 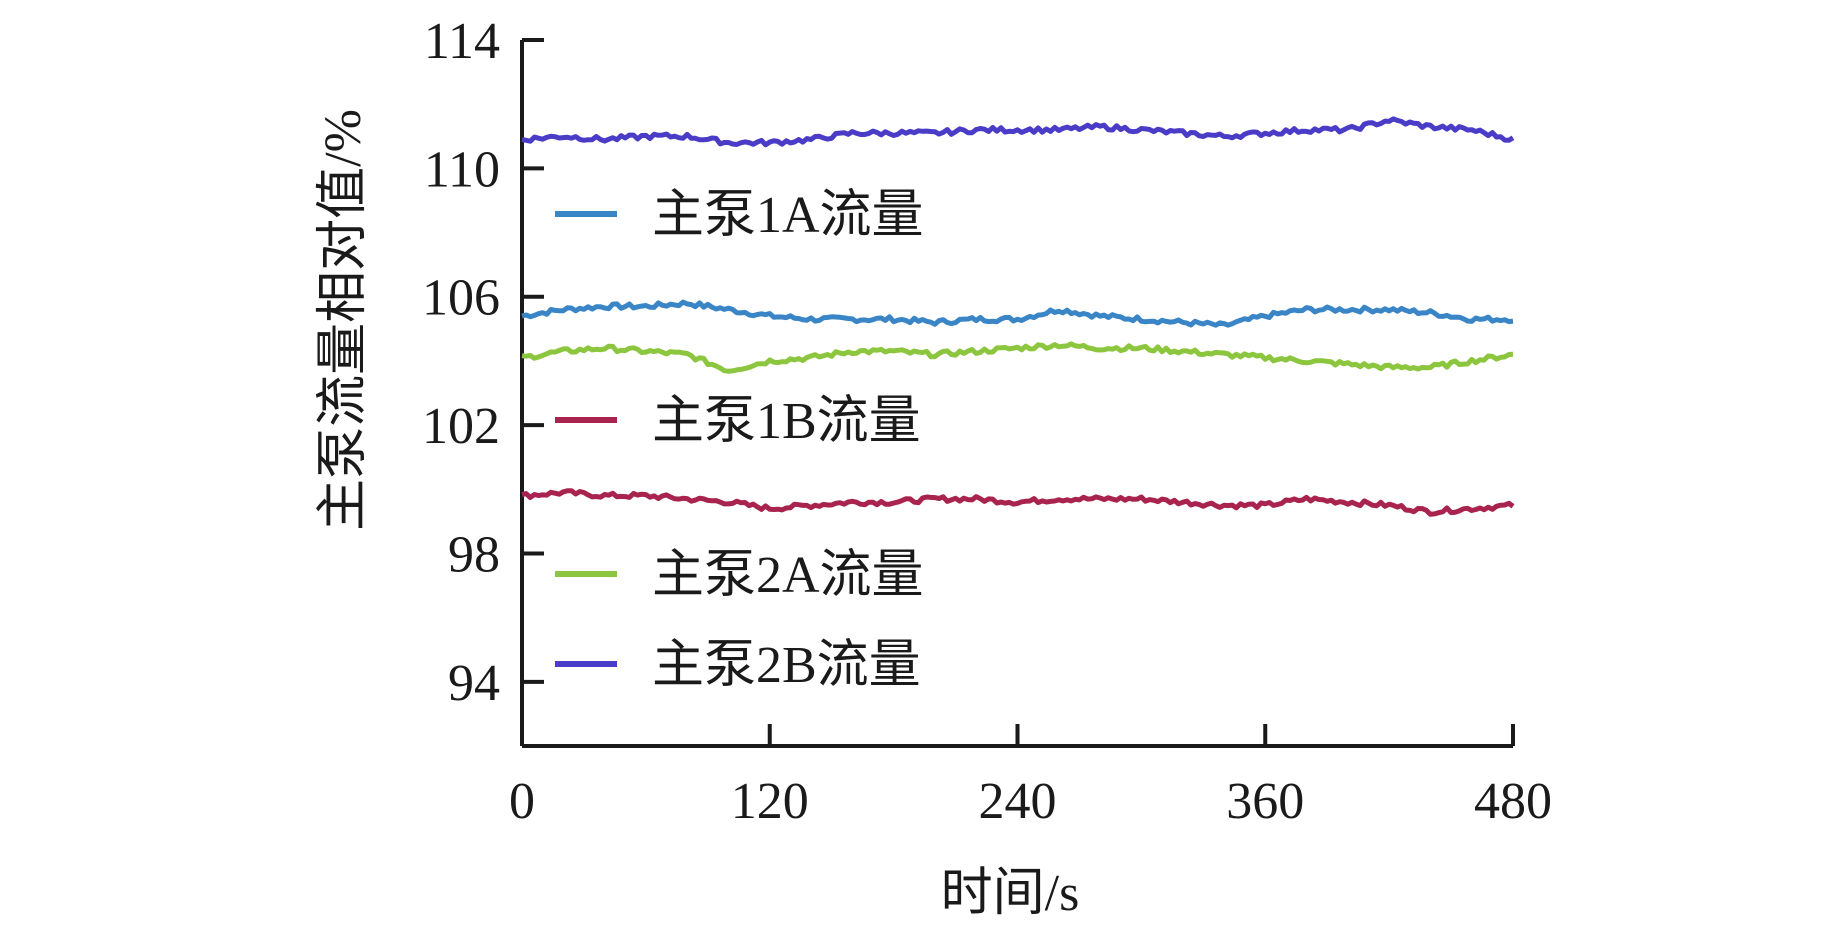 What do you see at coordinates (788, 215) in the screenshot?
I see `legend-label-1: 主泵1A流量` at bounding box center [788, 215].